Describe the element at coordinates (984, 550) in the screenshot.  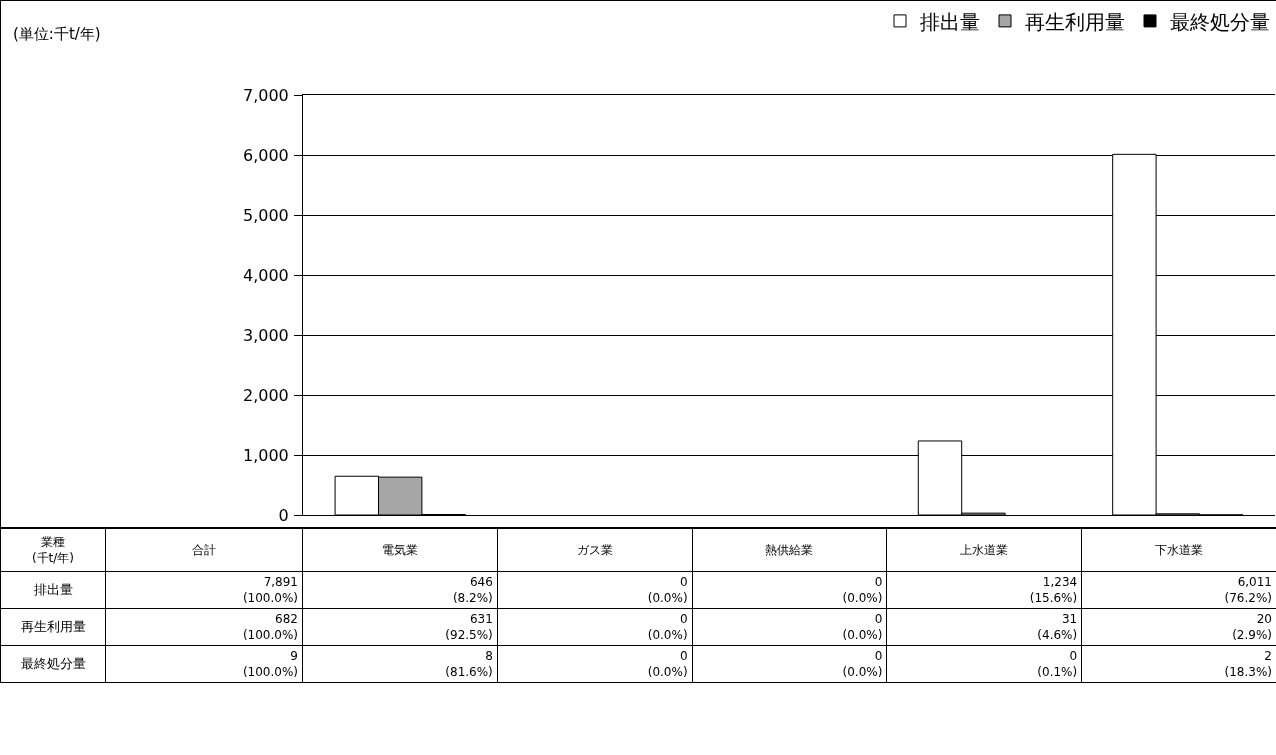
I see `x-tick-label: 上水道業` at that location.